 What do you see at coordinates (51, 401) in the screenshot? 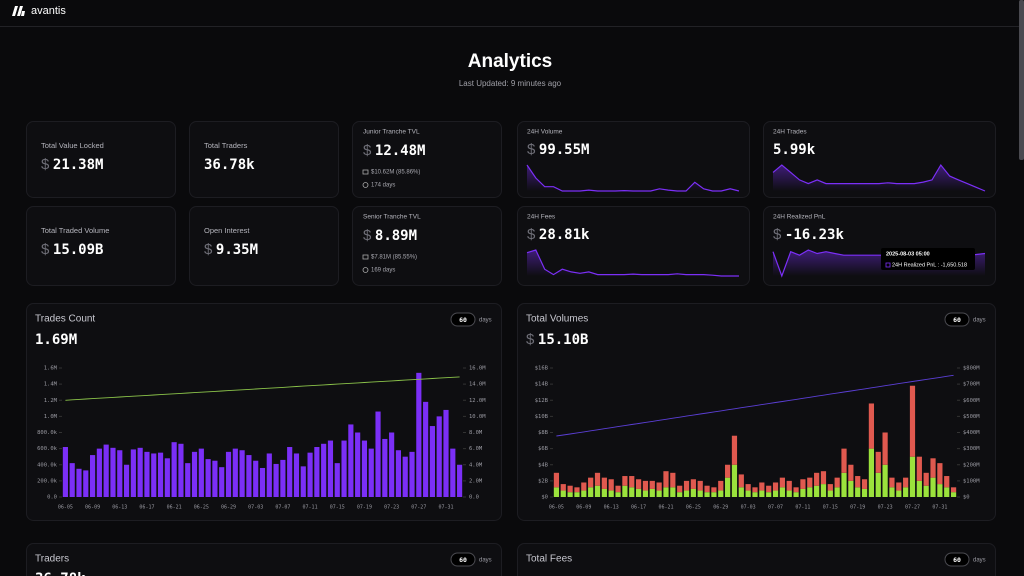
I see `y-tick-label: 1.2M` at bounding box center [51, 401].